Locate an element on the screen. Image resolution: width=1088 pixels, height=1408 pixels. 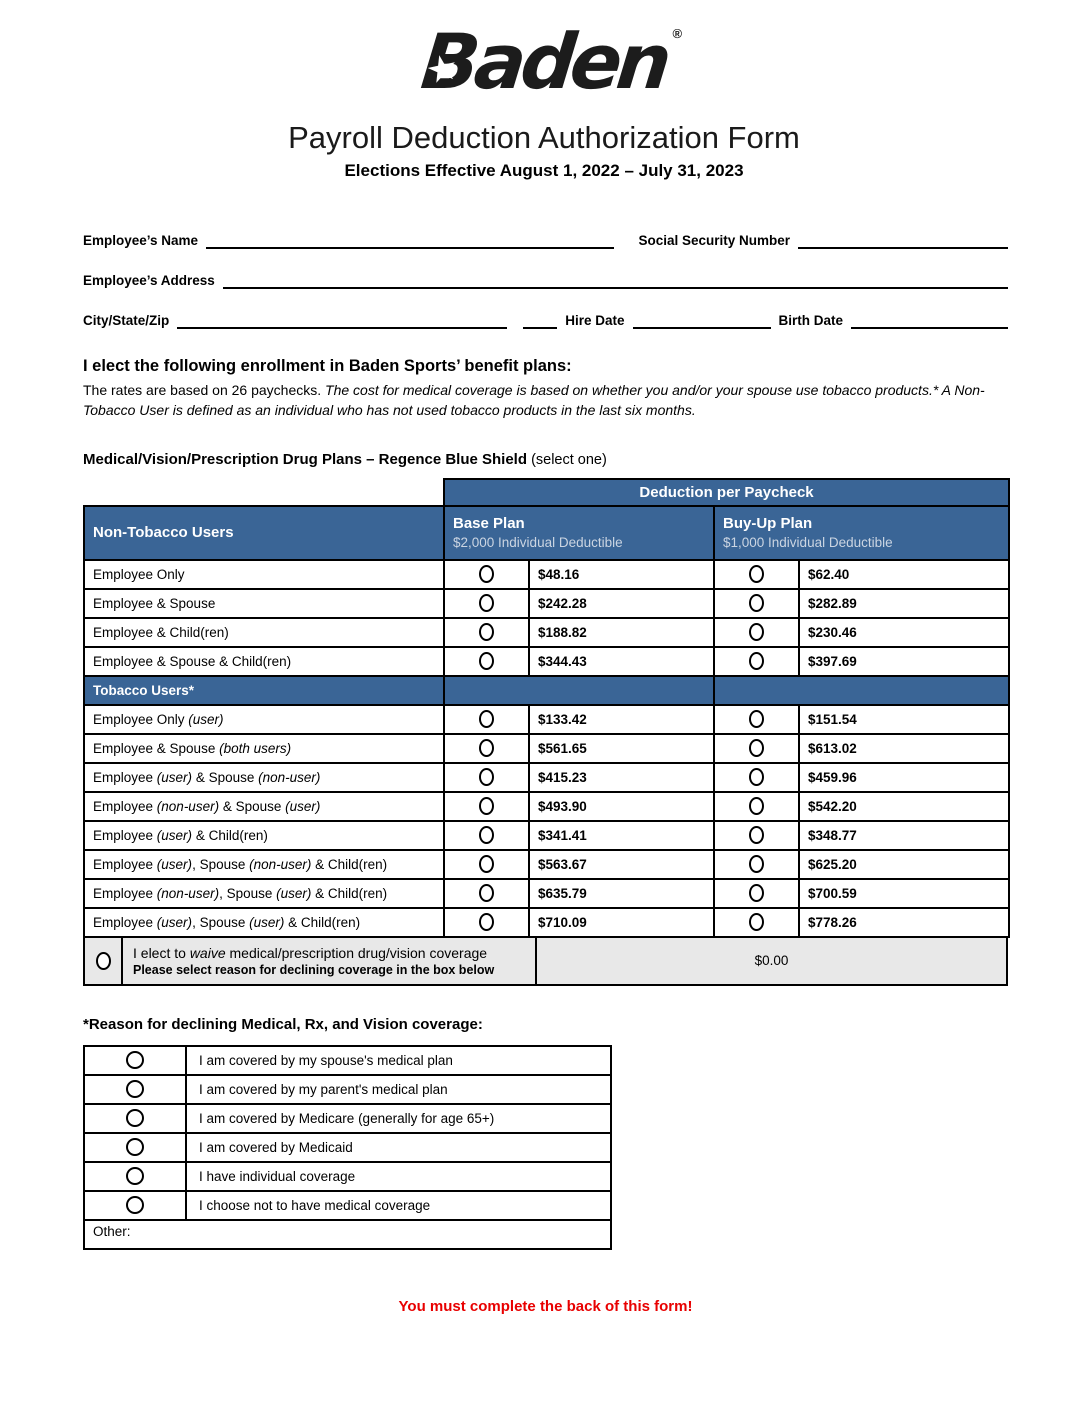
buyup-plan-price: $230.46 is located at coordinates (904, 632).